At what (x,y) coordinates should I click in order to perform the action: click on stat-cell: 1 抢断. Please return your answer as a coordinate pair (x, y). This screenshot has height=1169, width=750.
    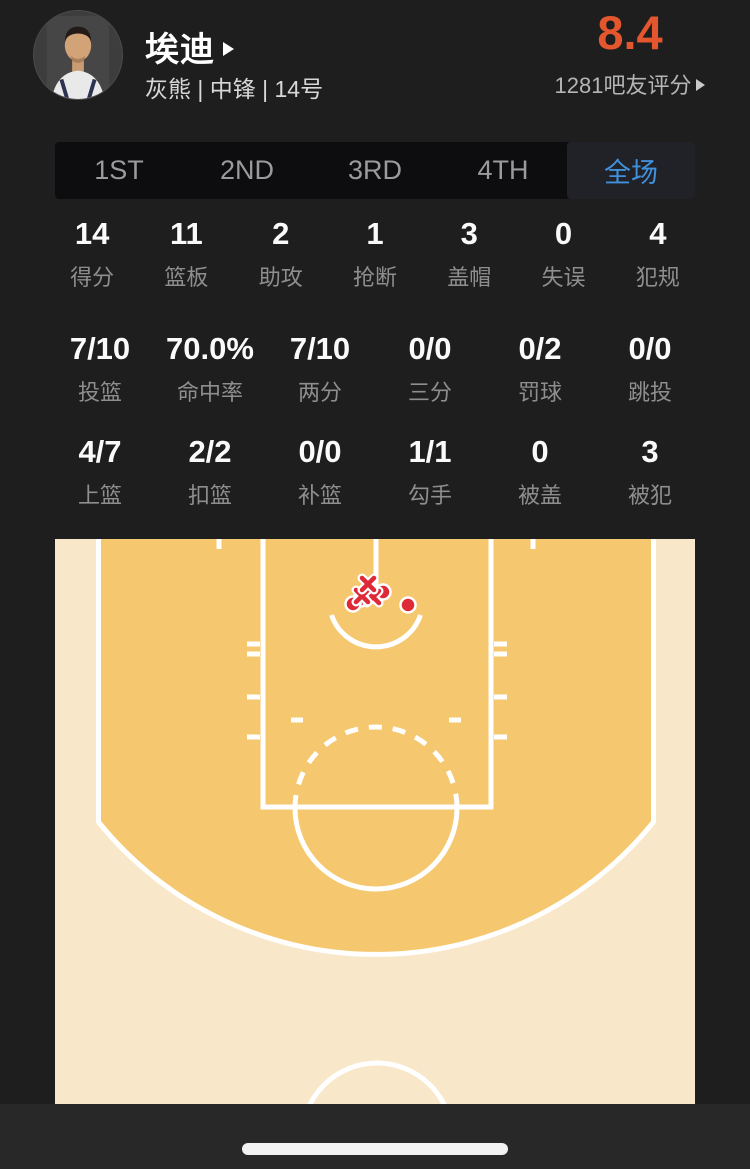
    Looking at the image, I should click on (375, 254).